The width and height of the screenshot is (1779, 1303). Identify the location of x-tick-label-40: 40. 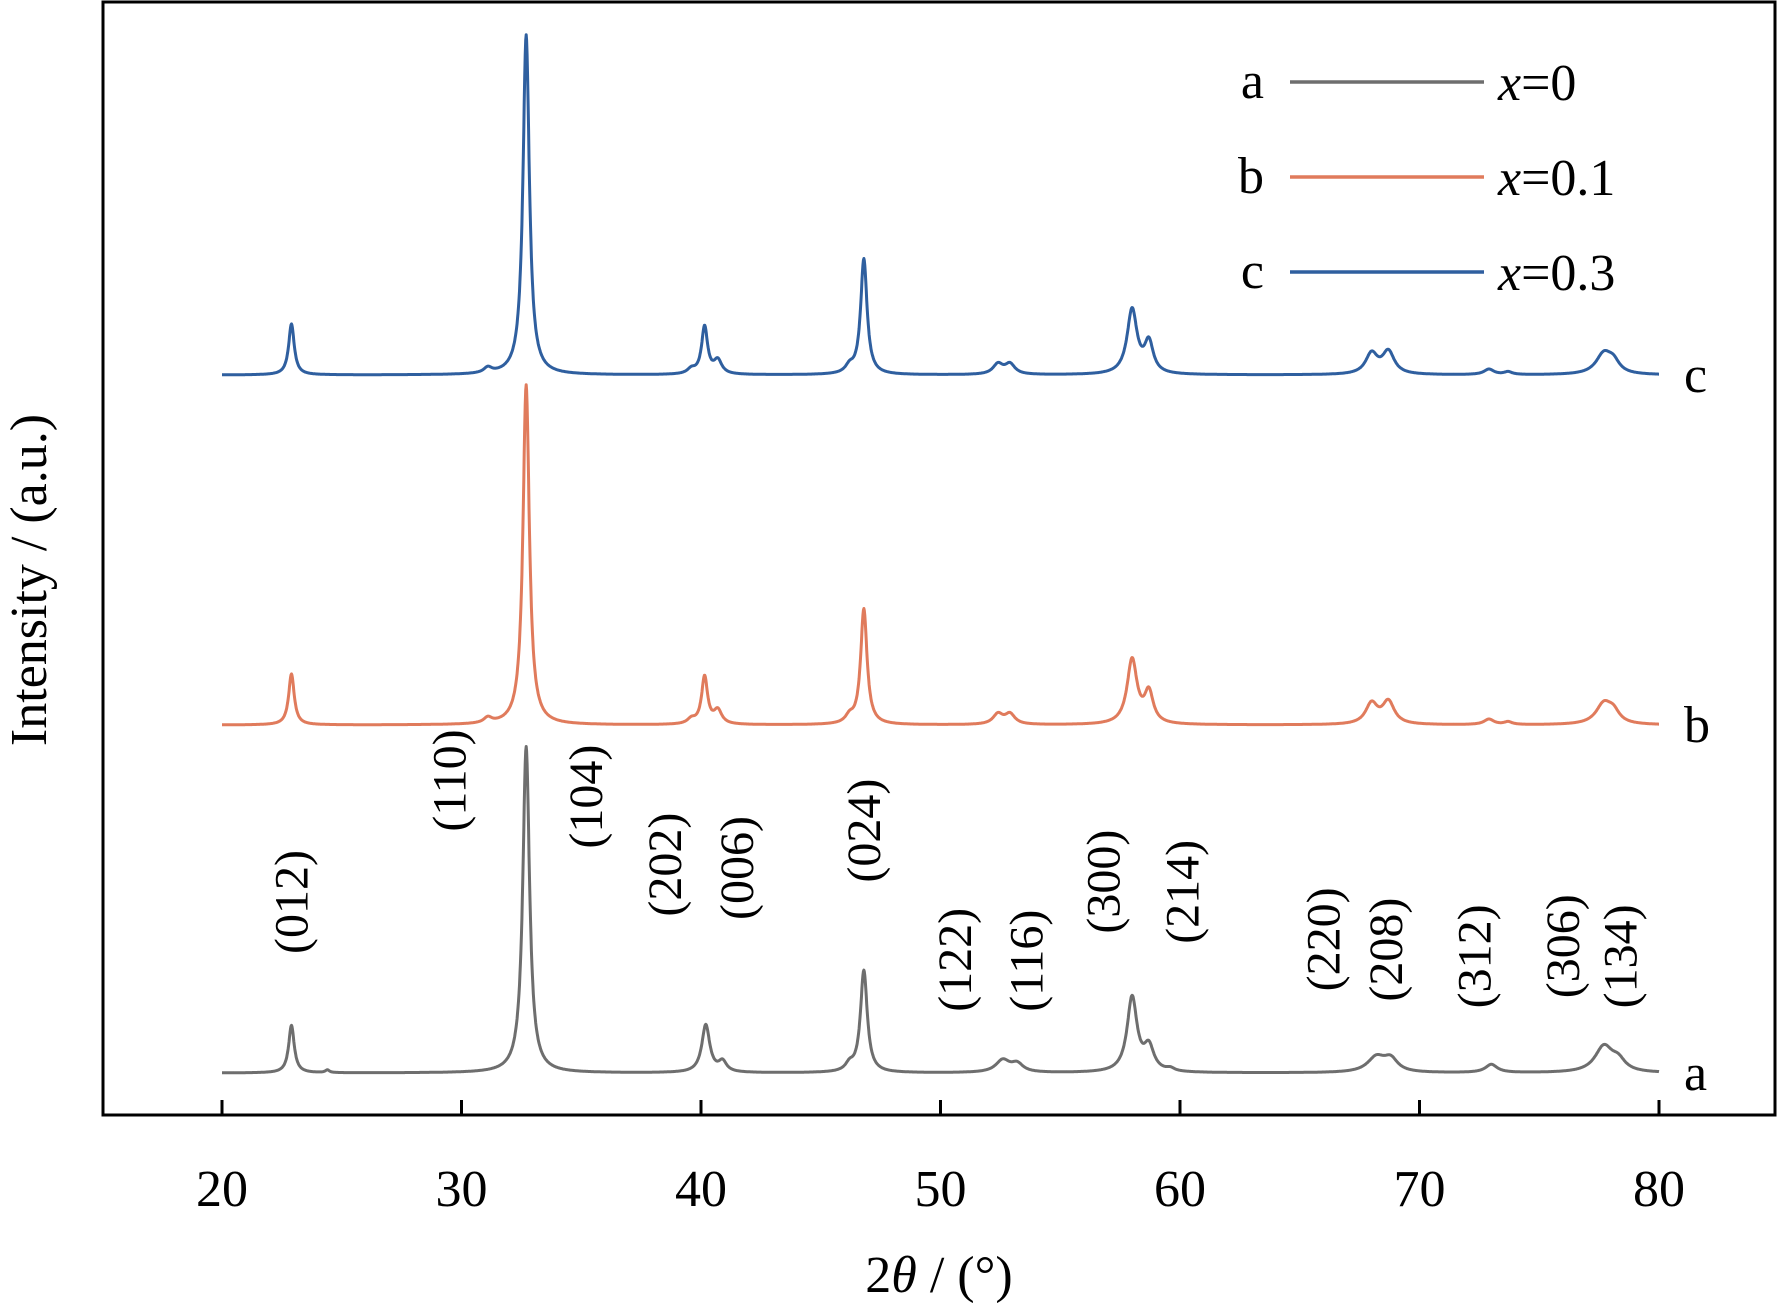
(701, 1189).